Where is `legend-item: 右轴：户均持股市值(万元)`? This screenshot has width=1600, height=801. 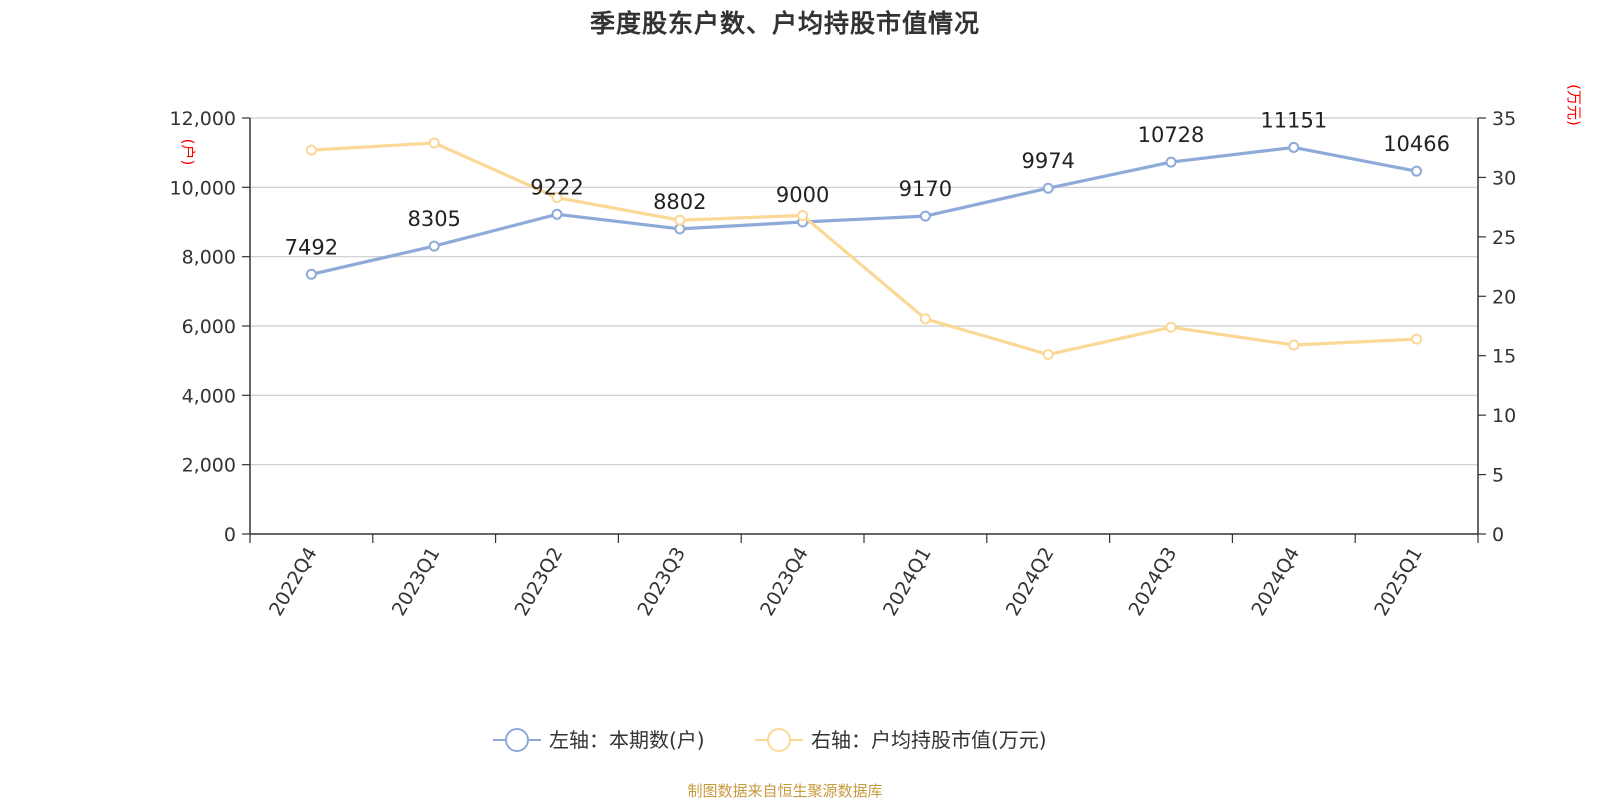
legend-item: 右轴：户均持股市值(万元) is located at coordinates (901, 740).